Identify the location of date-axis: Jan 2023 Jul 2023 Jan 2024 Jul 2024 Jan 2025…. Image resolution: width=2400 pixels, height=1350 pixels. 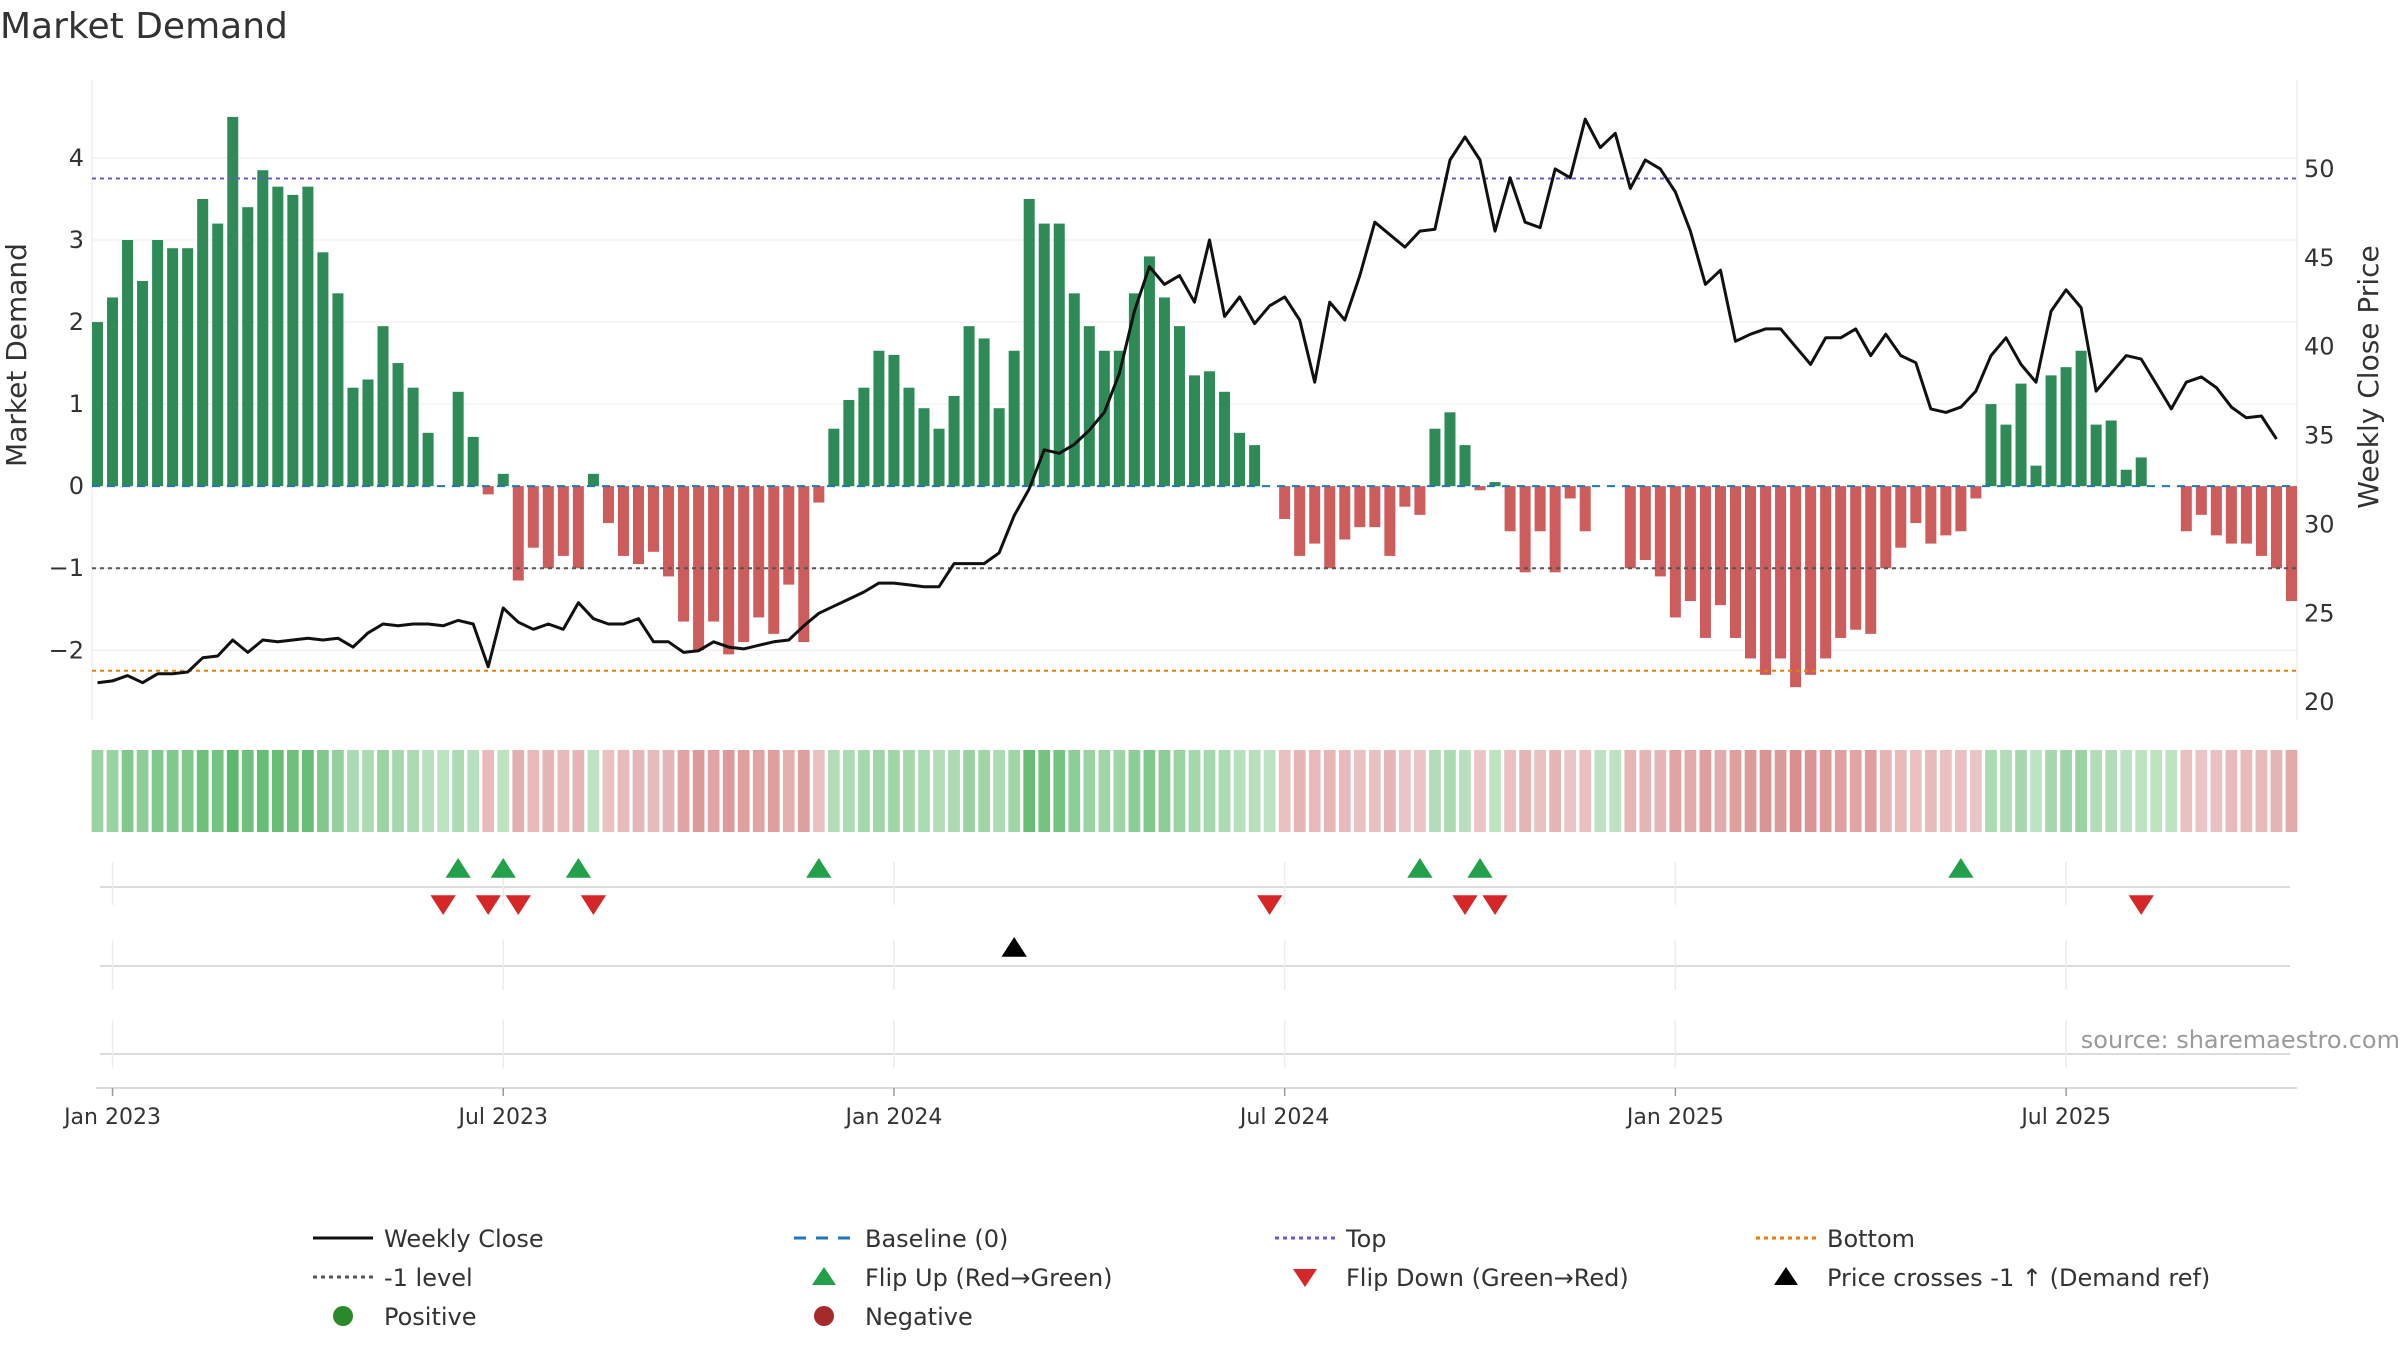
(1179, 1108).